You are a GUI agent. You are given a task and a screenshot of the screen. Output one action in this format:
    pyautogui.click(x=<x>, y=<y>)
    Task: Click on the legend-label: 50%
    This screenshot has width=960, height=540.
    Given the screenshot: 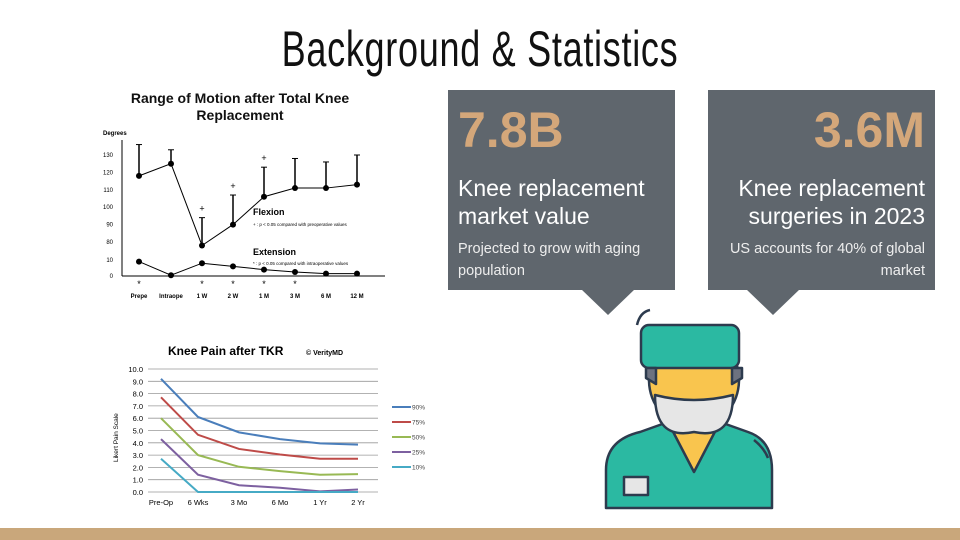 What is the action you would take?
    pyautogui.click(x=418, y=438)
    